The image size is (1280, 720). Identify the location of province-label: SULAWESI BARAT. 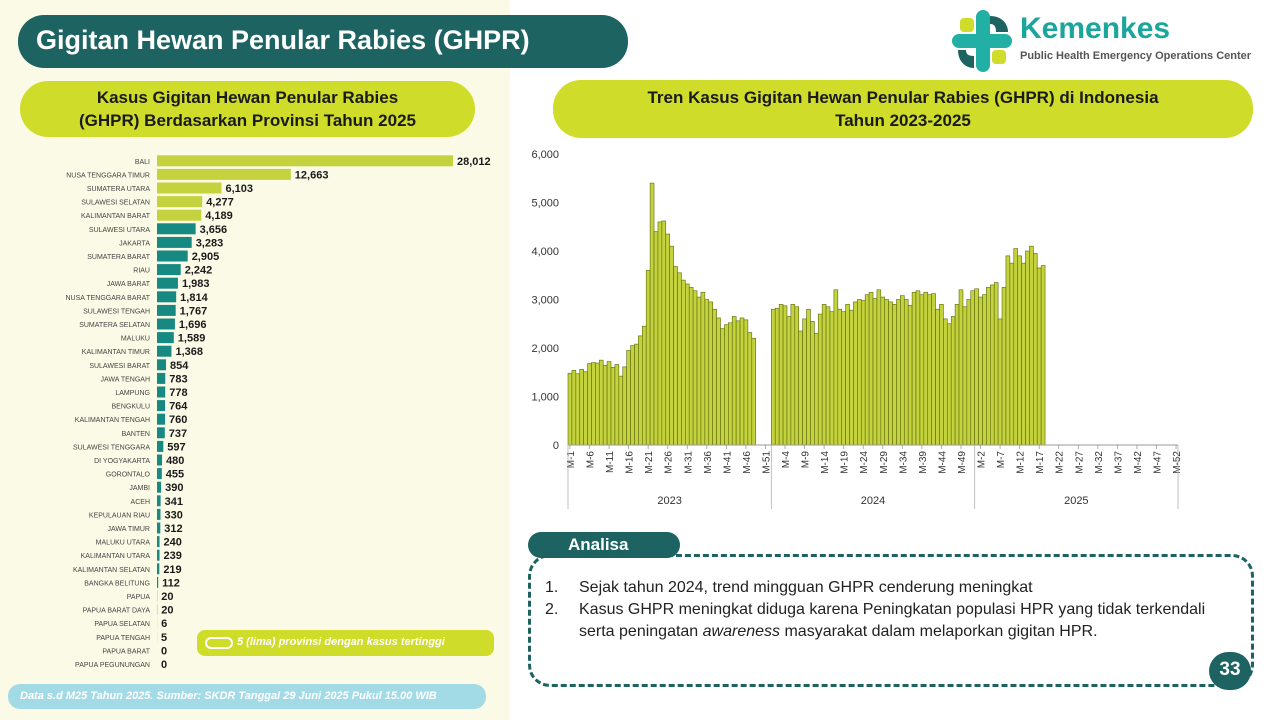
(119, 366).